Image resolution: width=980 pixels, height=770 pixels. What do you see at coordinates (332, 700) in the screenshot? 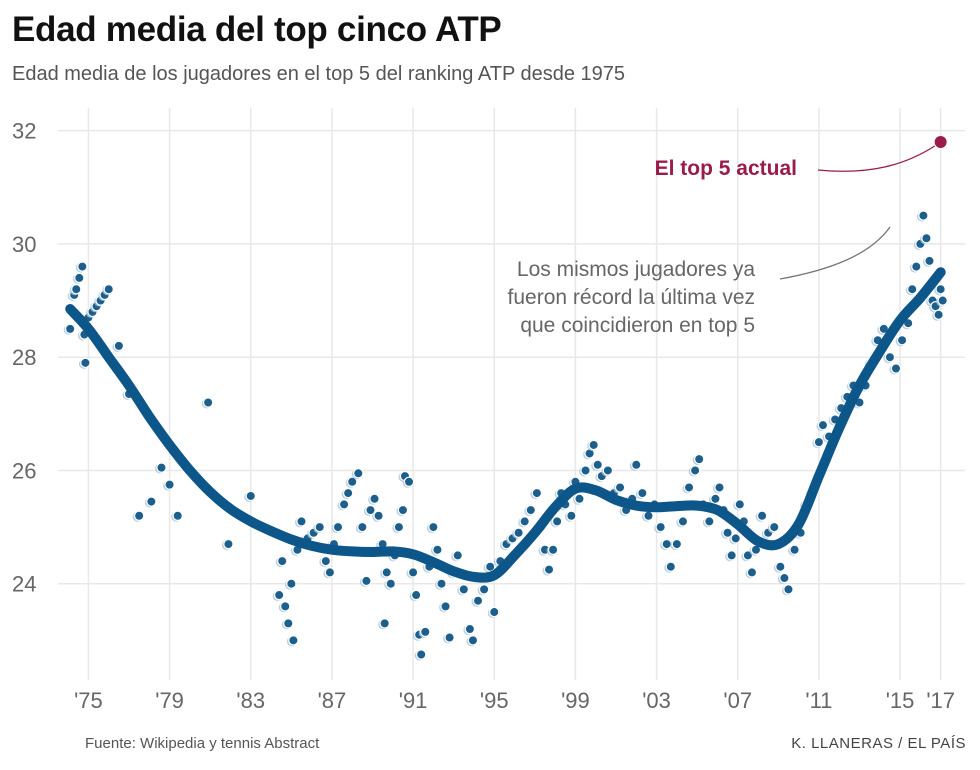
I see `x-tick-label: '87` at bounding box center [332, 700].